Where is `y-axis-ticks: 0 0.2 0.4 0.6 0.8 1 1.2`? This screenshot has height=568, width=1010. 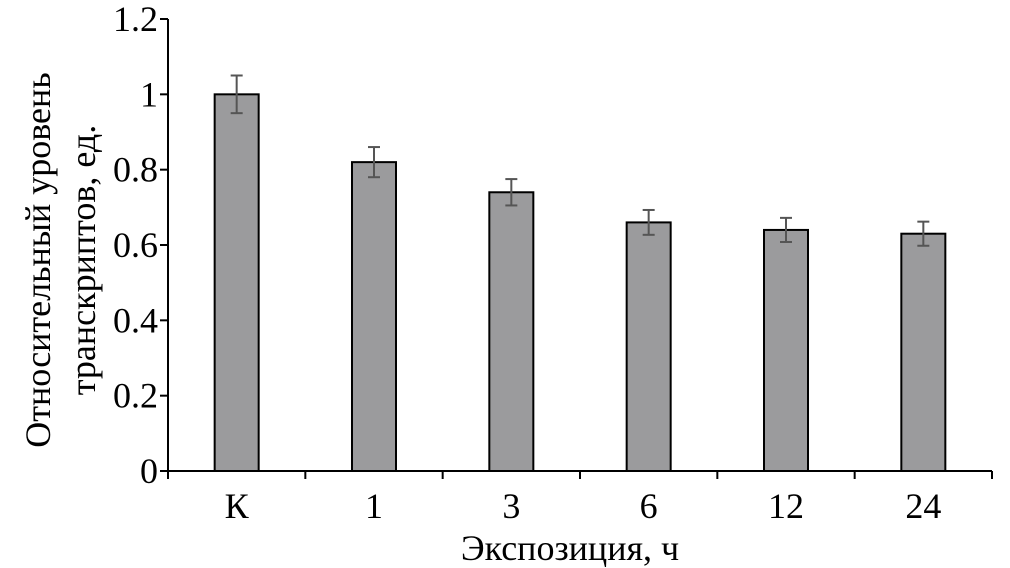 y-axis-ticks: 0 0.2 0.4 0.6 0.8 1 1.2 is located at coordinates (140, 245).